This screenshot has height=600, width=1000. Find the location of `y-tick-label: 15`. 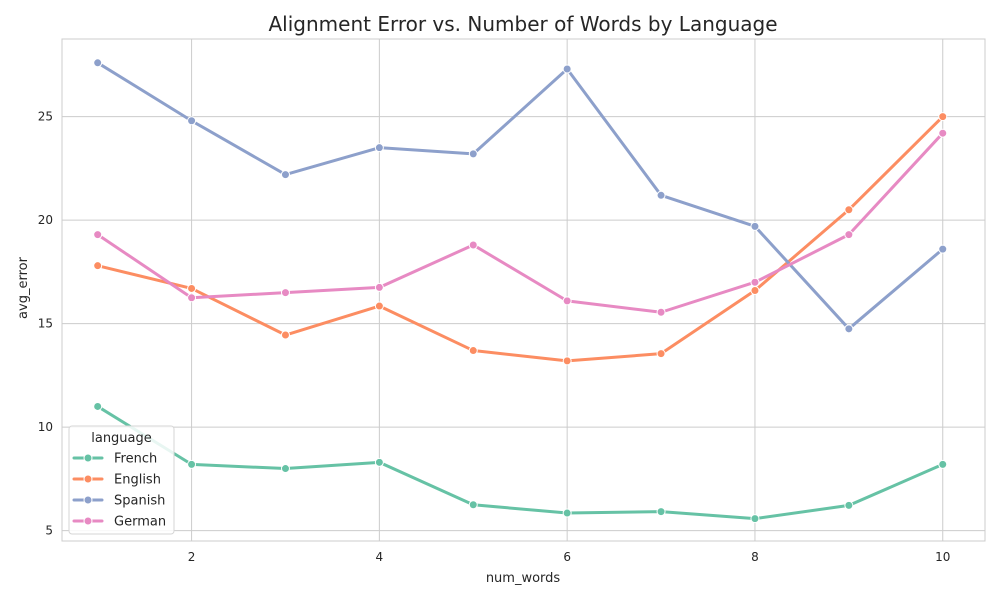

y-tick-label: 15 is located at coordinates (45, 324).